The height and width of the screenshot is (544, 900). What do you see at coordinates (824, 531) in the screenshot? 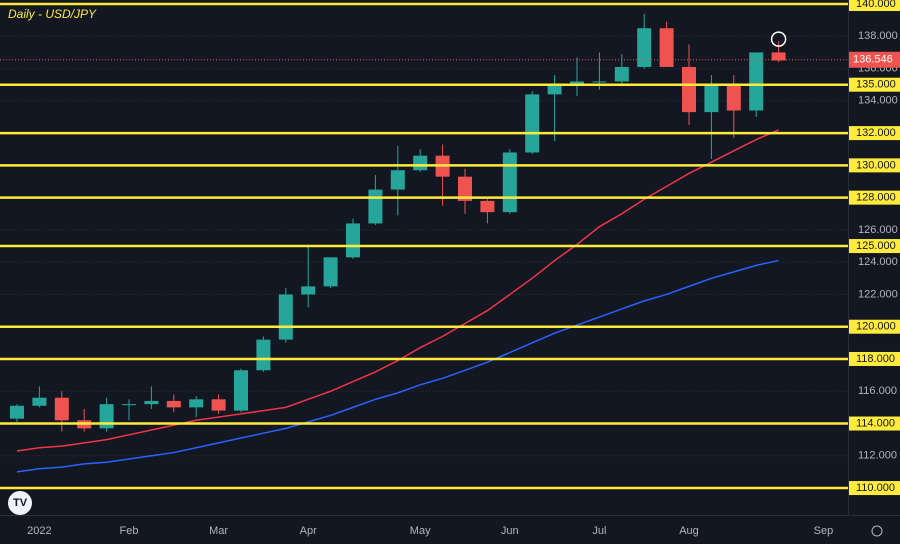
I see `x-tick-label: Sep` at bounding box center [824, 531].